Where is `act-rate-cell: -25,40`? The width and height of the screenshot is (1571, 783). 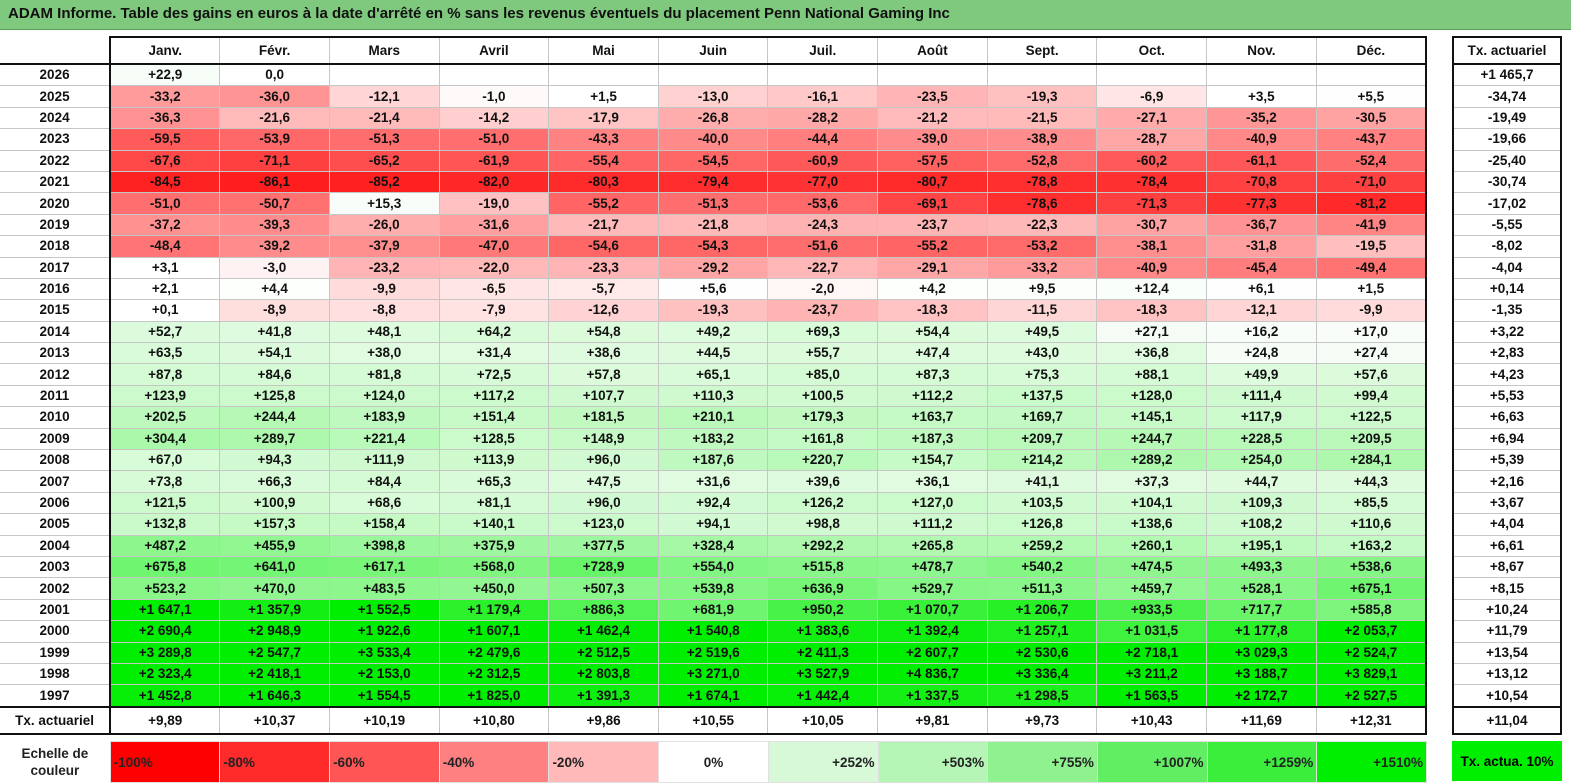
act-rate-cell: -25,40 is located at coordinates (1507, 160).